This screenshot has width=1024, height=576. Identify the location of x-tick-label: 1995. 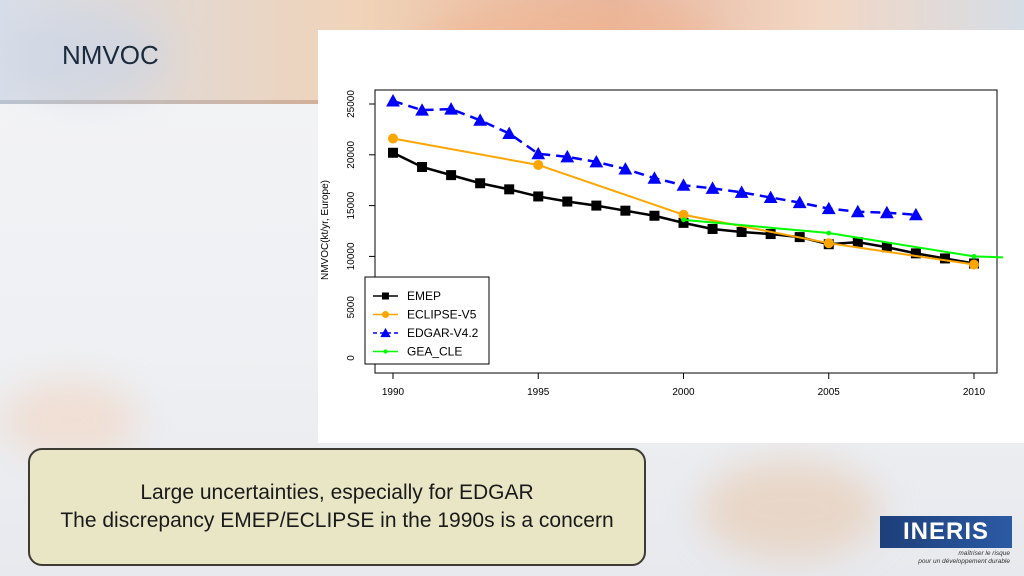
(538, 392).